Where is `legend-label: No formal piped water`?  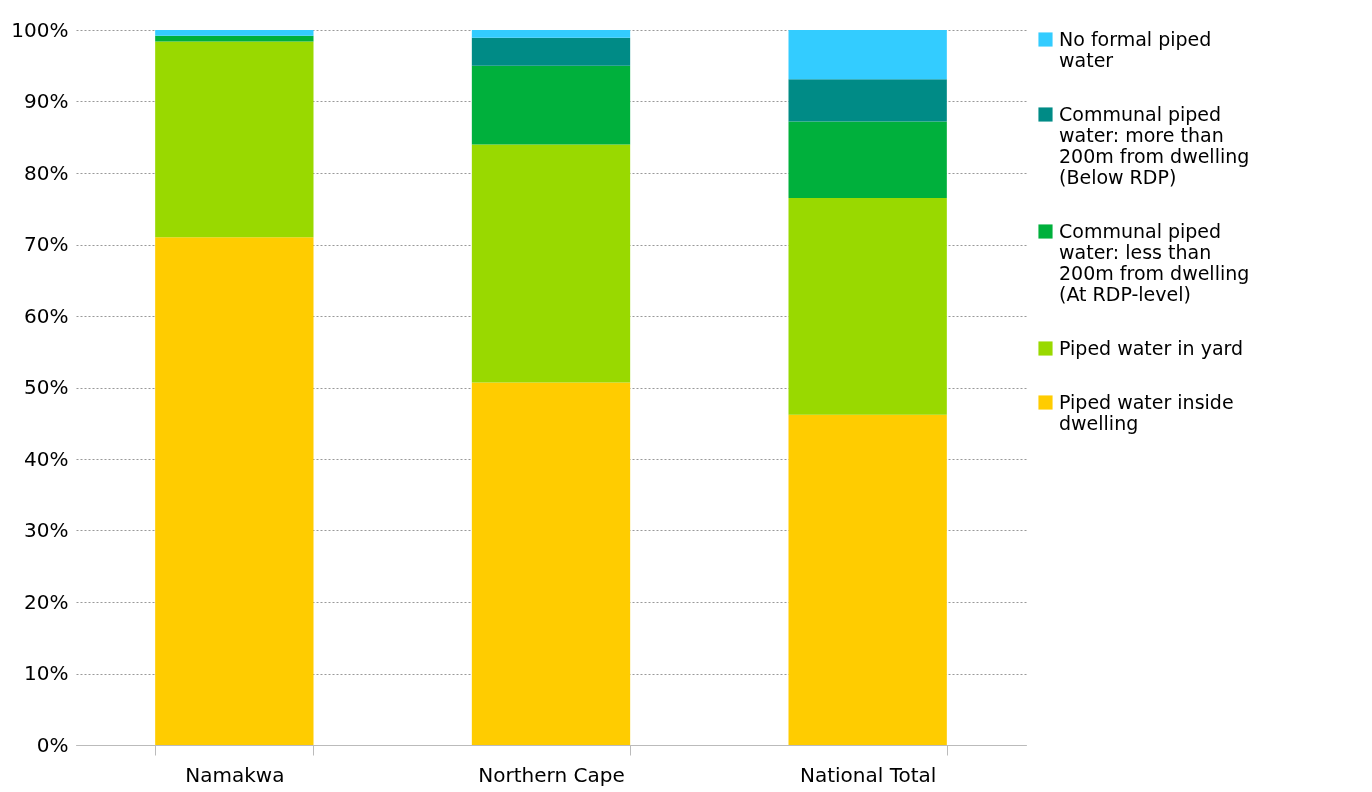
legend-label: No formal piped water is located at coordinates (1135, 49).